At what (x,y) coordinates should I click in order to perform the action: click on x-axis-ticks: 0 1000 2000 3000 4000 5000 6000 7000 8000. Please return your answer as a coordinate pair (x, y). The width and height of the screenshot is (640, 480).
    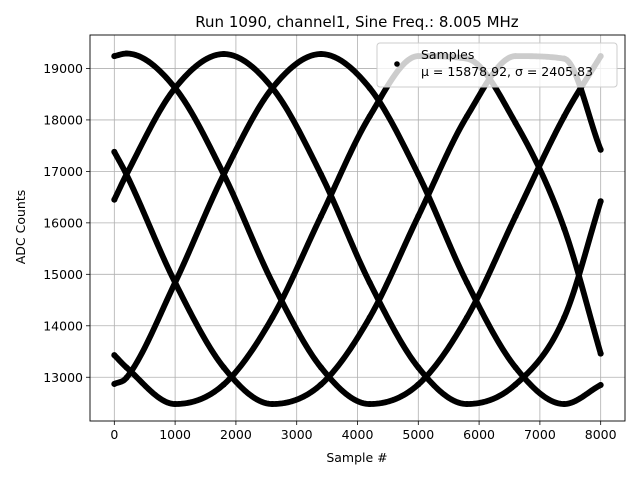
    Looking at the image, I should click on (363, 431).